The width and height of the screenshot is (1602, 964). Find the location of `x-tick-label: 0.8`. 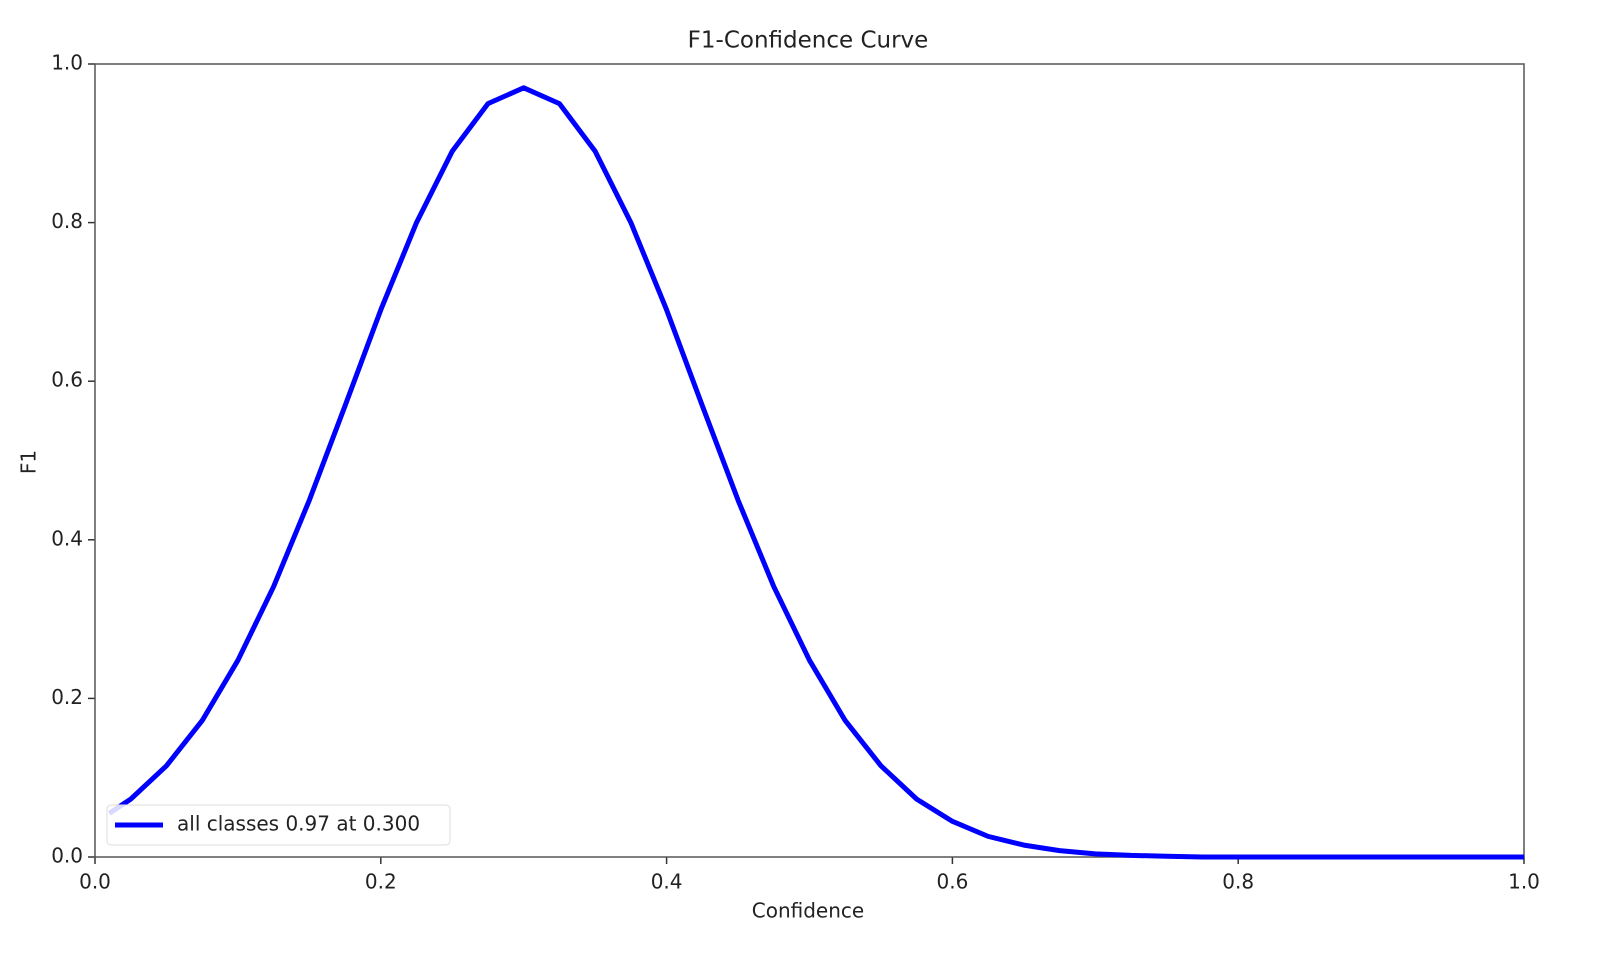

x-tick-label: 0.8 is located at coordinates (1238, 882).